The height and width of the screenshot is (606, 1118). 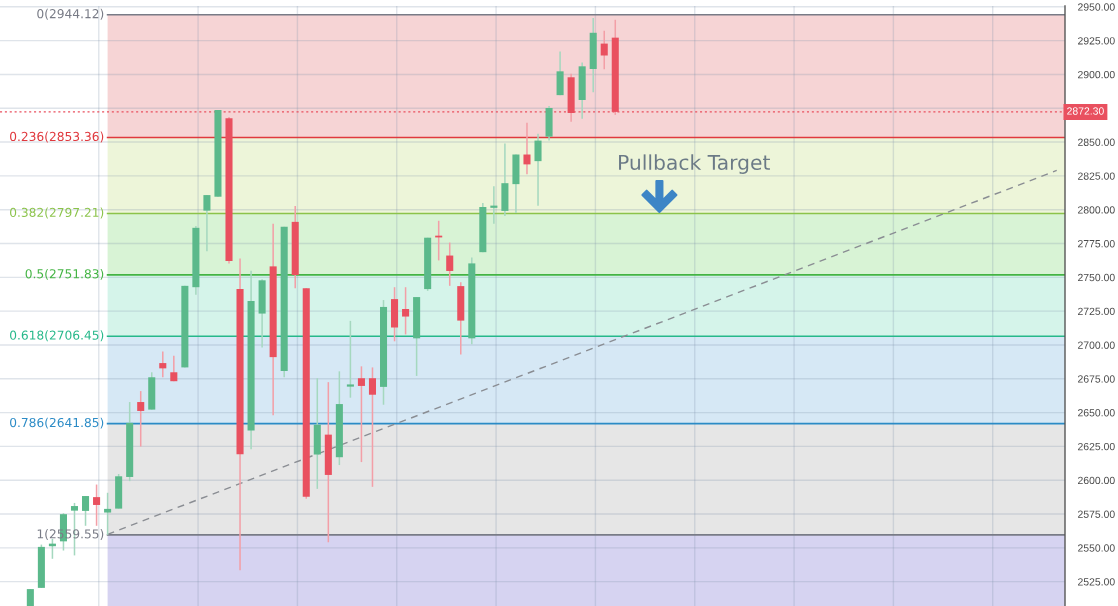 What do you see at coordinates (1096, 548) in the screenshot?
I see `y-tick-label: 2550.00` at bounding box center [1096, 548].